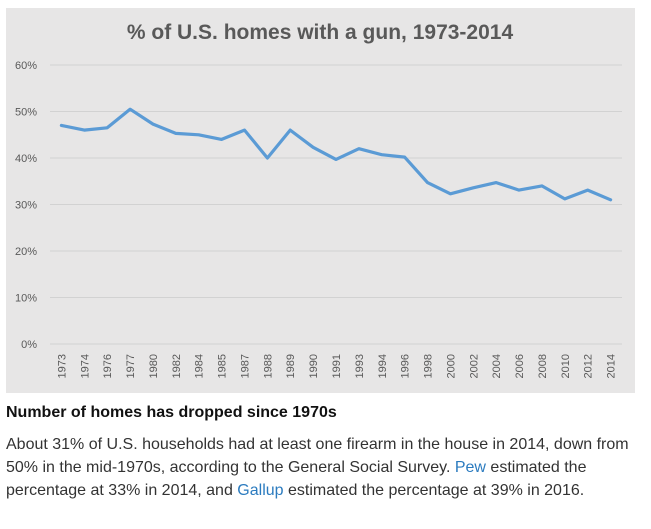  What do you see at coordinates (314, 366) in the screenshot?
I see `x-tick-label: 1990` at bounding box center [314, 366].